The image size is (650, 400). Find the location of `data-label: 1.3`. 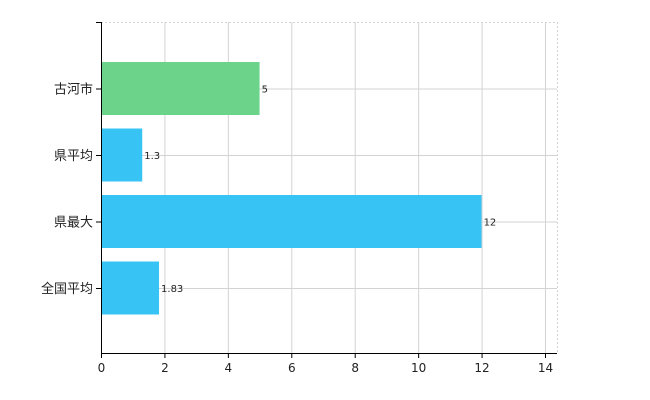

data-label: 1.3 is located at coordinates (152, 156).